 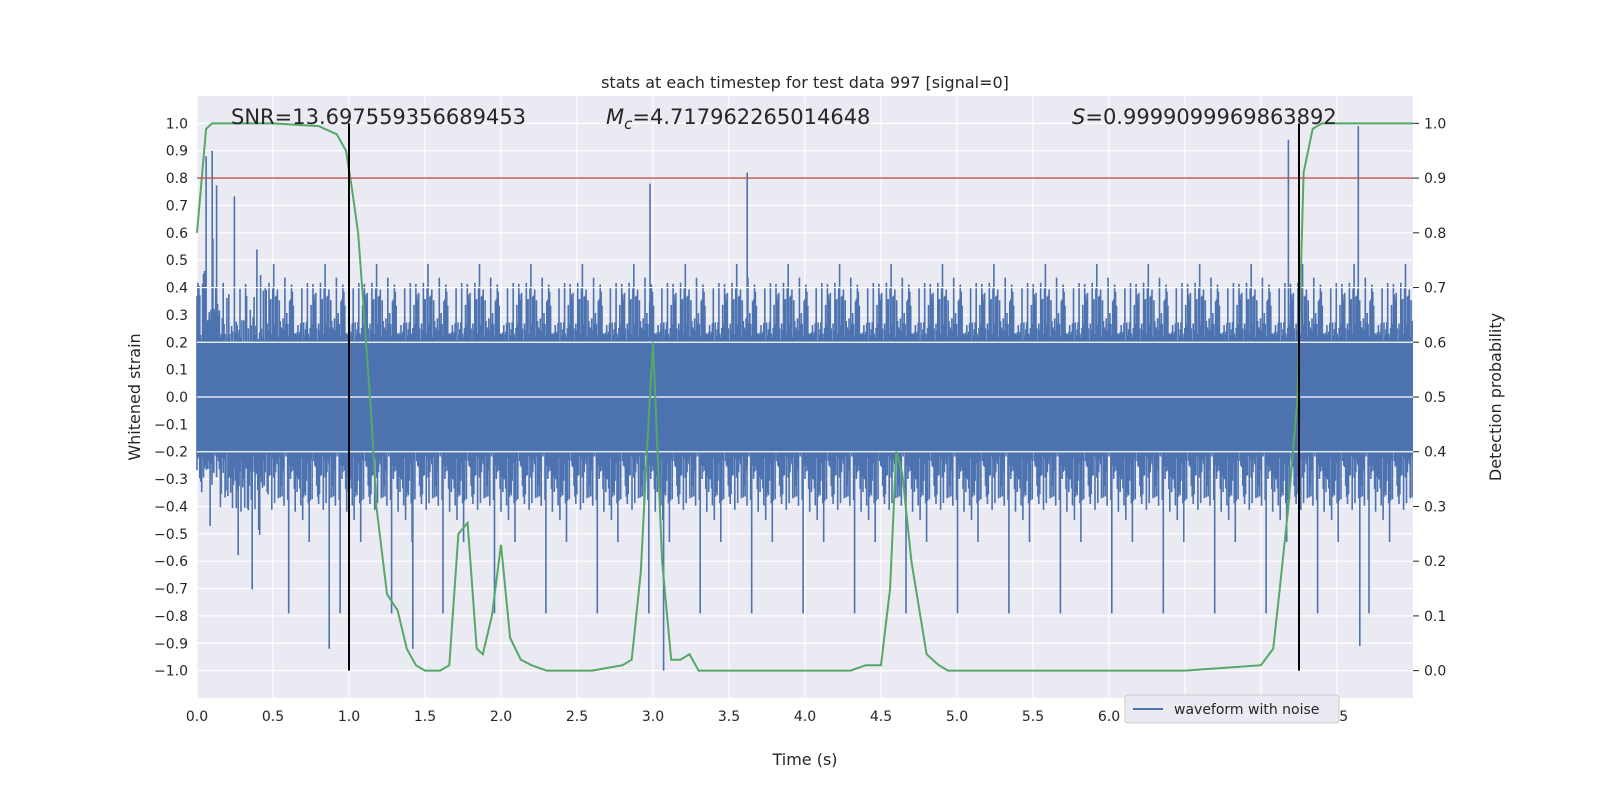 What do you see at coordinates (501, 717) in the screenshot?
I see `x-tick-label: 2.0` at bounding box center [501, 717].